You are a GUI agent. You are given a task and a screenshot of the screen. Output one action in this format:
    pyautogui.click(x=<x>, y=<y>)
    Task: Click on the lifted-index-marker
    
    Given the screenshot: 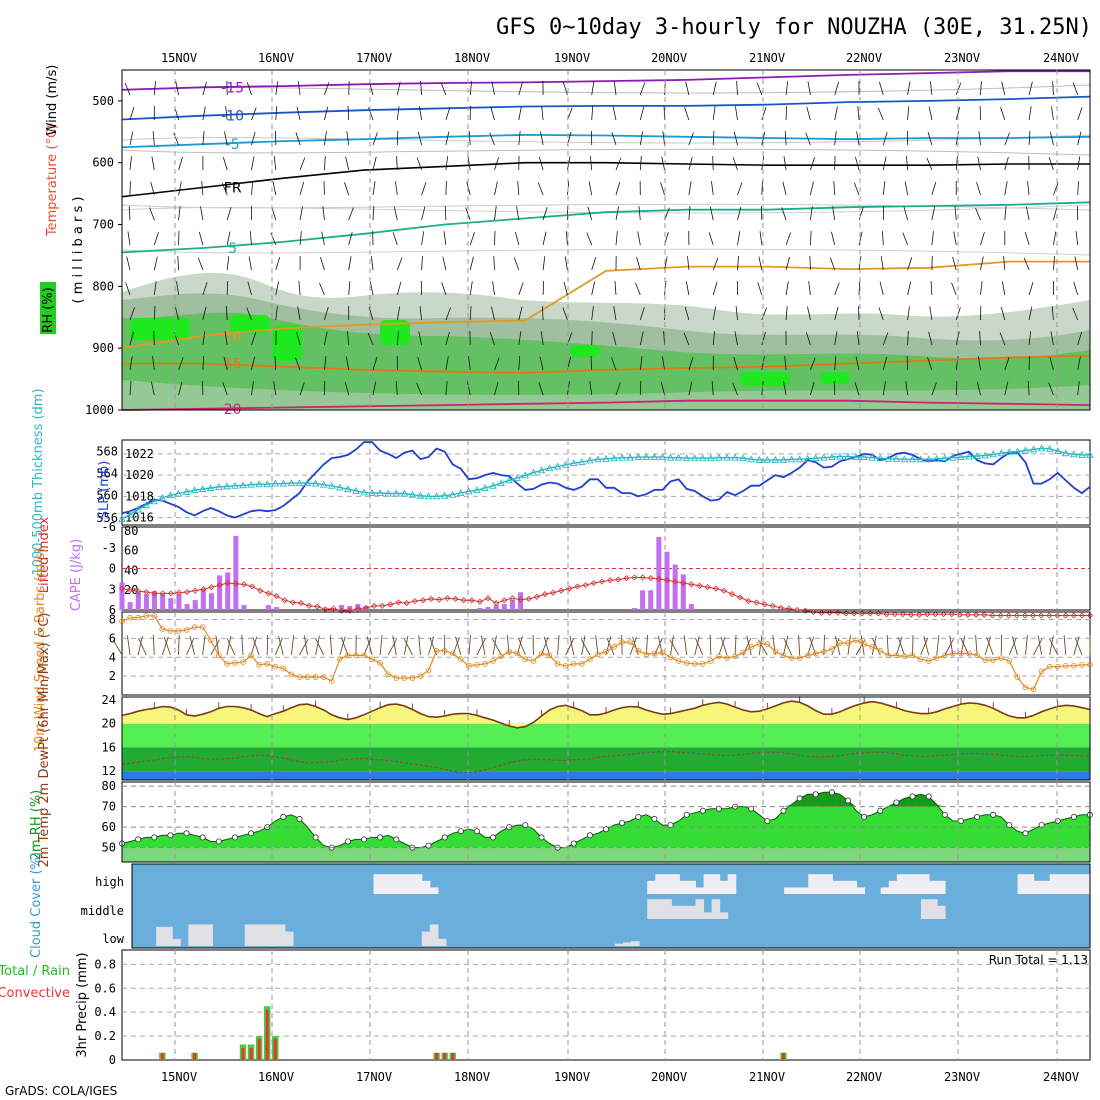 What is the action you would take?
    pyautogui.click(x=919, y=614)
    